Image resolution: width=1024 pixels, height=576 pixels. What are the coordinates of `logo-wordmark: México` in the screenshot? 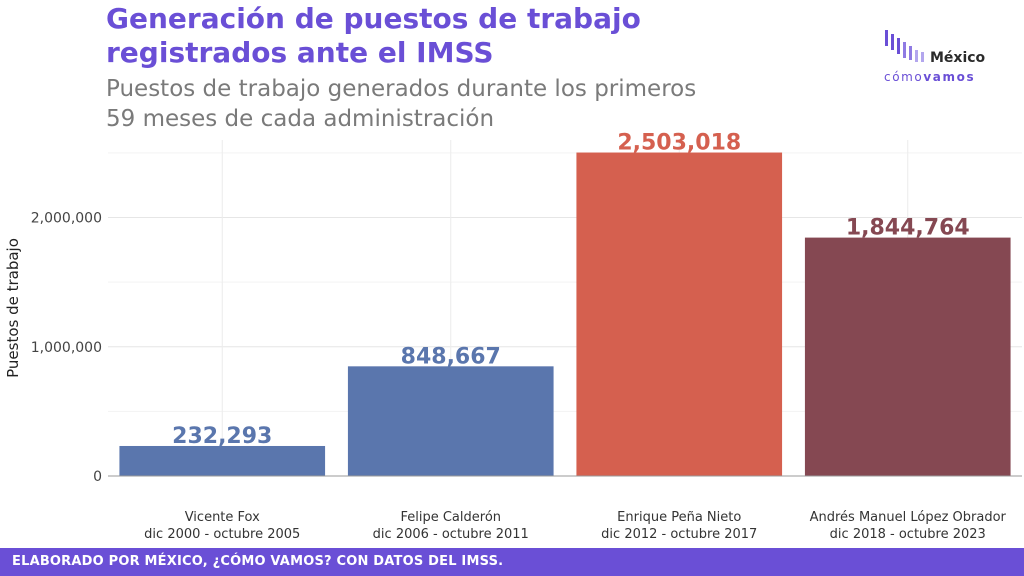 It's located at (958, 58).